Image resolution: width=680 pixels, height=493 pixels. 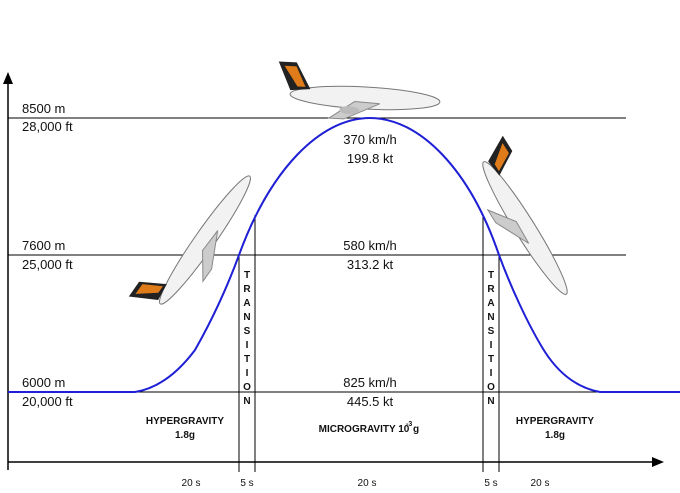 What do you see at coordinates (359, 90) in the screenshot?
I see `plane-top` at bounding box center [359, 90].